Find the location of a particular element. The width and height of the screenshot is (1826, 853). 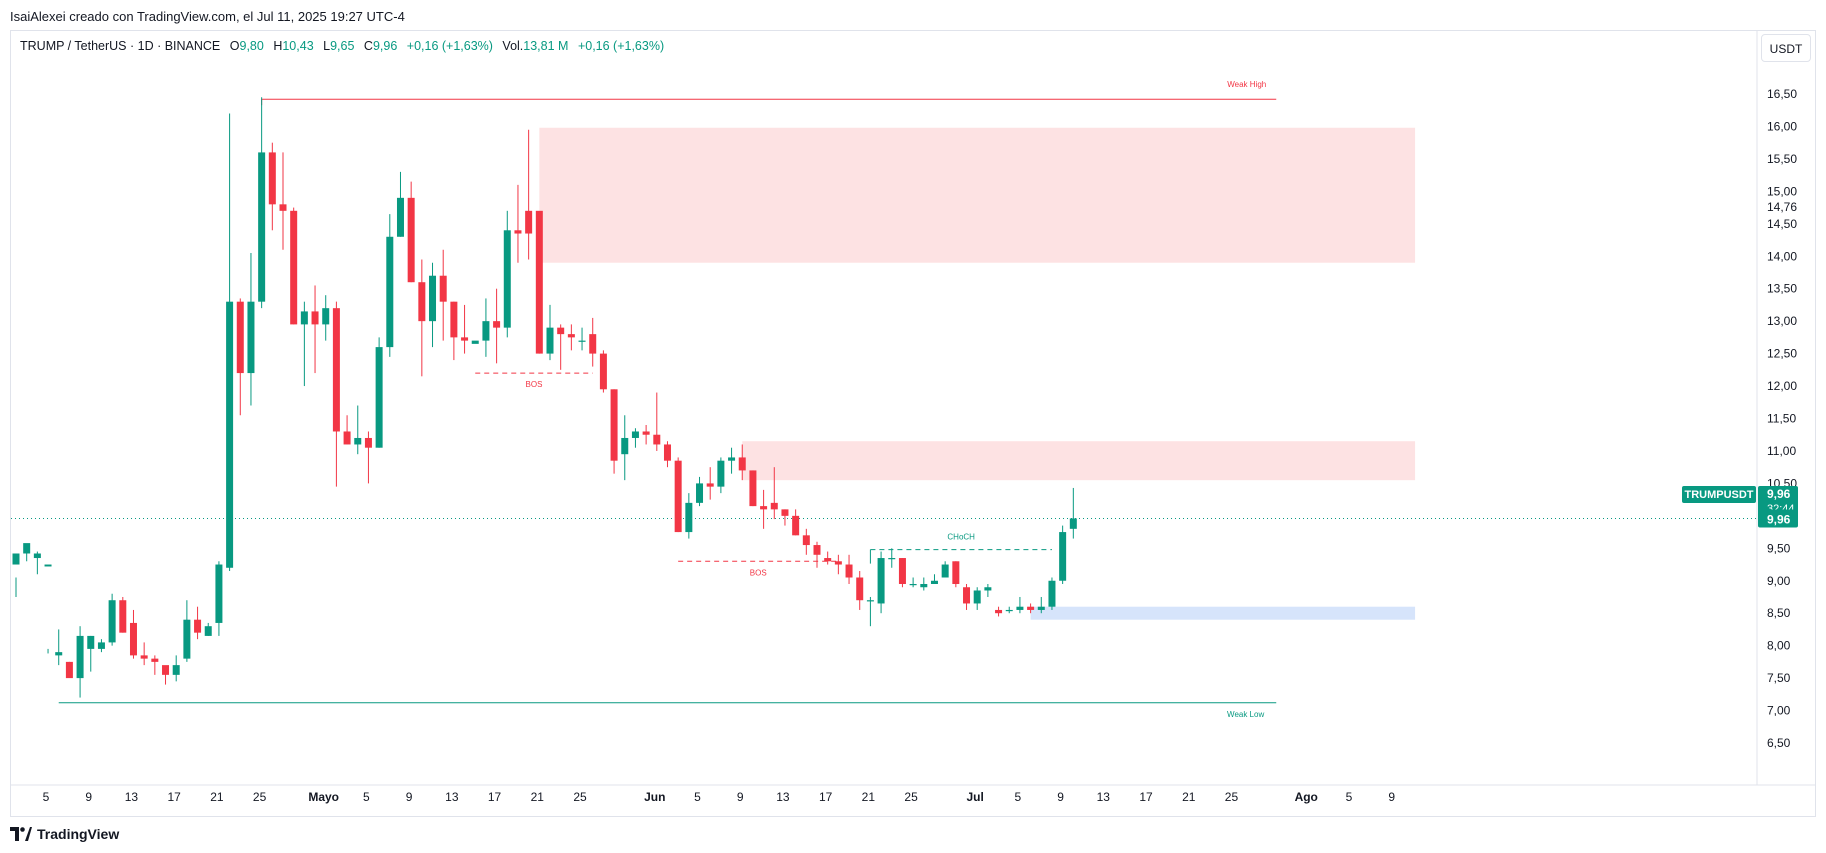

time-tick-label: 17 is located at coordinates (174, 797).